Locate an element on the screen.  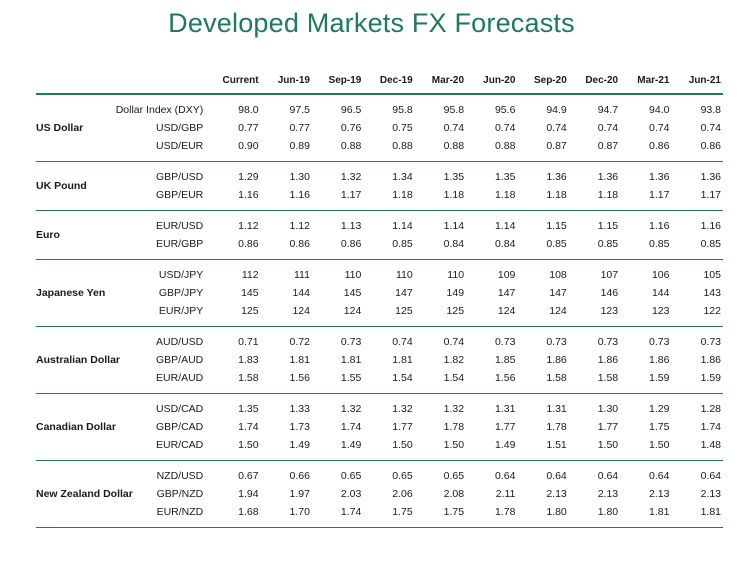
column-header: Dec-19 is located at coordinates (389, 81).